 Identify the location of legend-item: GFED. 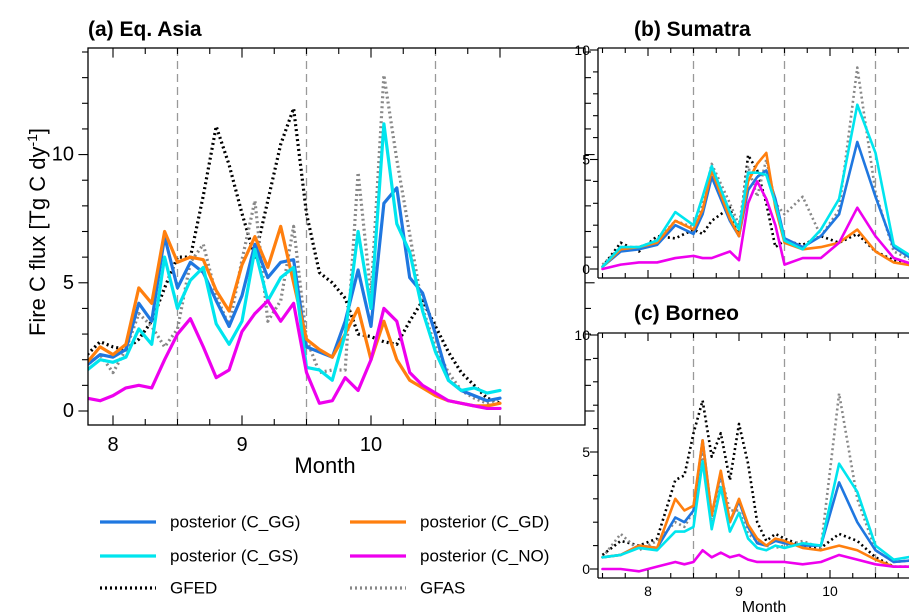
(158, 588).